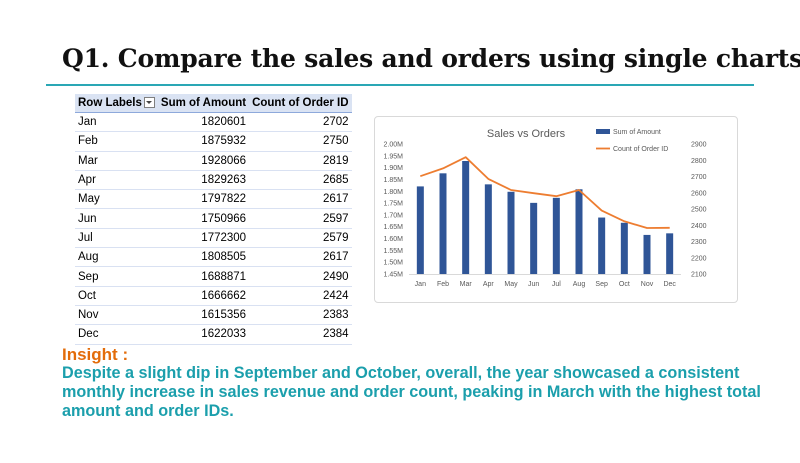 The width and height of the screenshot is (800, 463). Describe the element at coordinates (443, 284) in the screenshot. I see `x-tick-label: Feb` at that location.